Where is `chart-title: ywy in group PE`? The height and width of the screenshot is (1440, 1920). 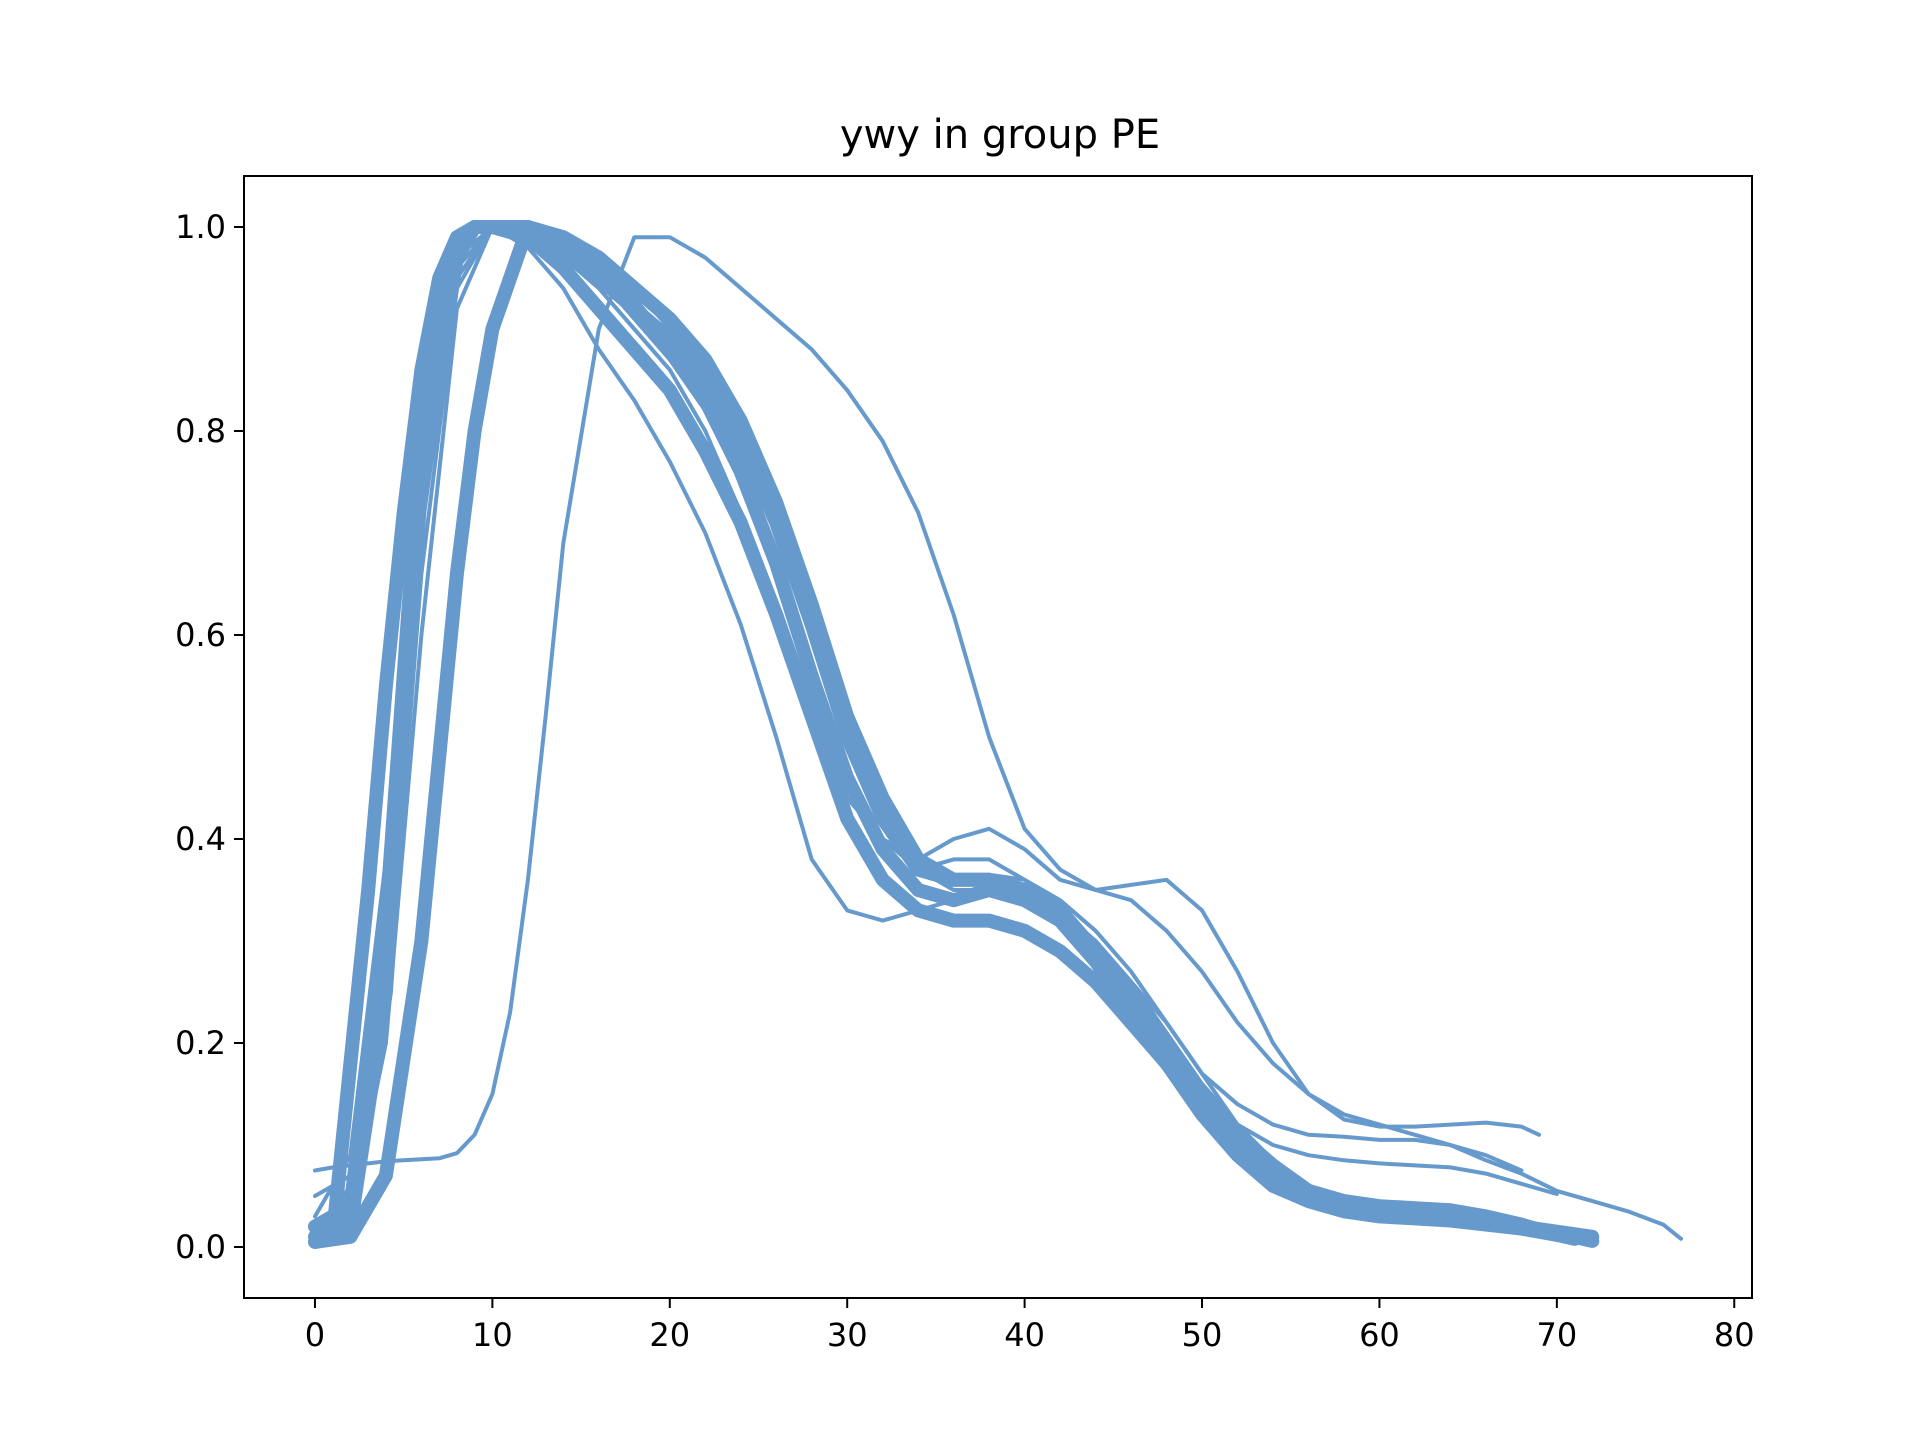
chart-title: ywy in group PE is located at coordinates (1000, 135).